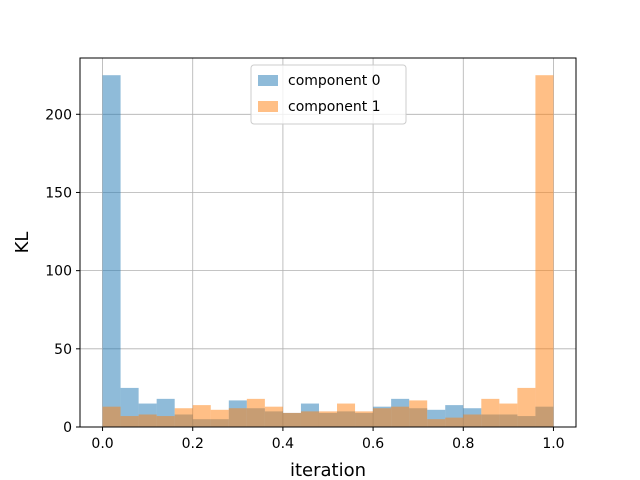 The height and width of the screenshot is (480, 640). Describe the element at coordinates (553, 444) in the screenshot. I see `x-tick-label: 1.0` at that location.